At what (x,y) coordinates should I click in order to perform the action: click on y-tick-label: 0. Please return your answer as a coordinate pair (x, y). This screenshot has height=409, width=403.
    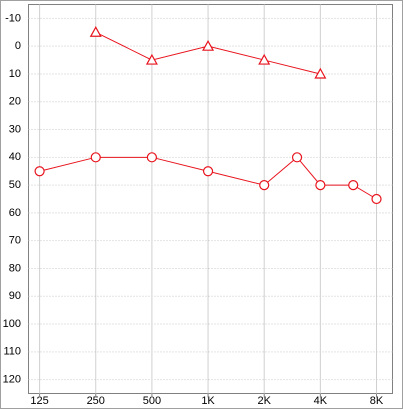
    Looking at the image, I should click on (18, 46).